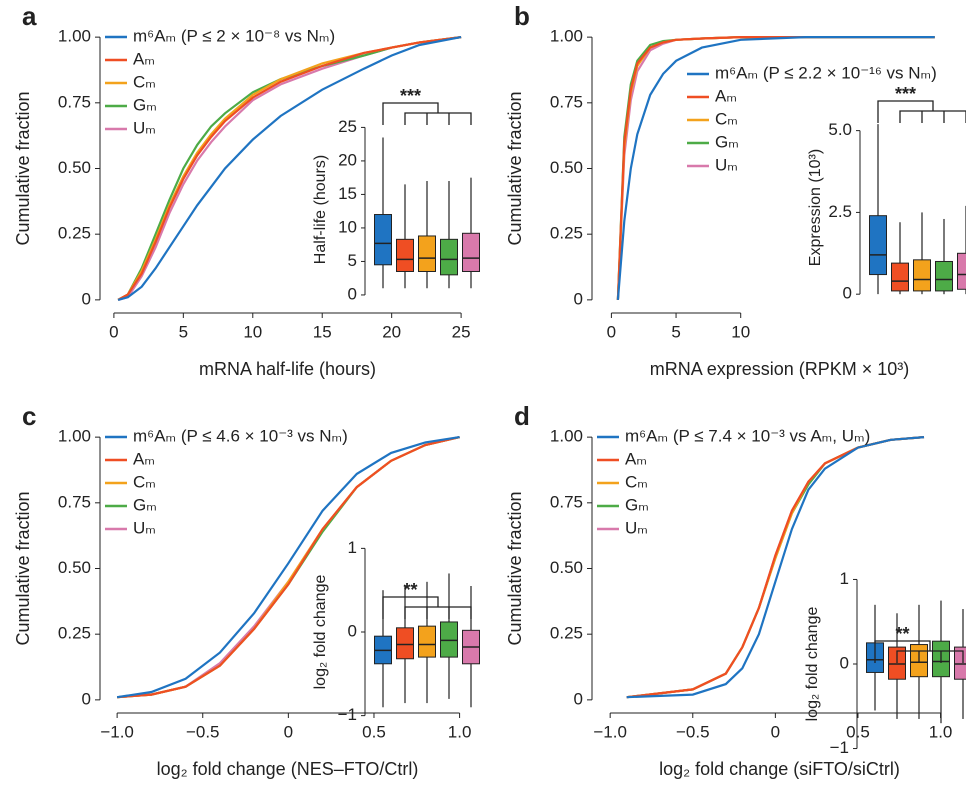  Describe the element at coordinates (29, 416) in the screenshot. I see `panel-label: c` at that location.